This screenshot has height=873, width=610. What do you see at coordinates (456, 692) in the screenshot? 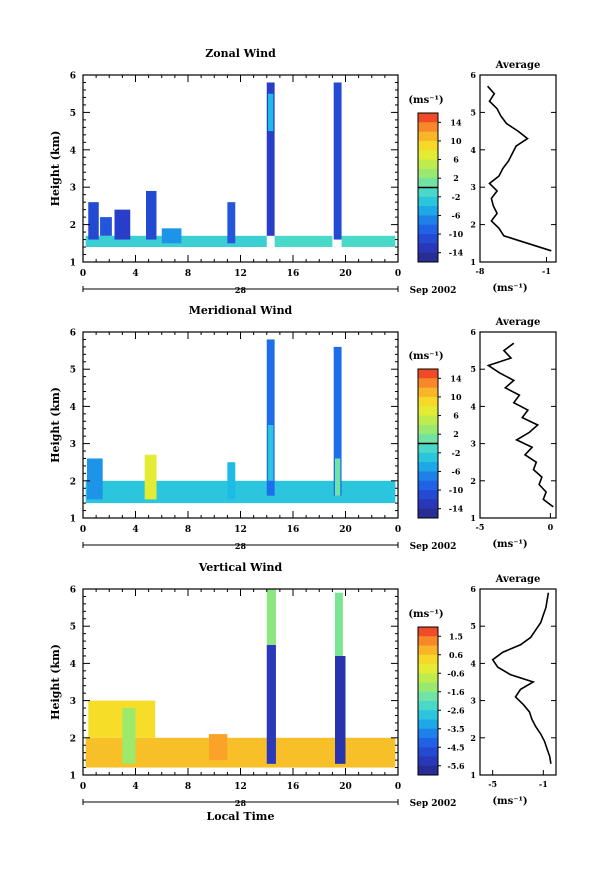
I see `colorbar-tick-label: -1.6` at bounding box center [456, 692].